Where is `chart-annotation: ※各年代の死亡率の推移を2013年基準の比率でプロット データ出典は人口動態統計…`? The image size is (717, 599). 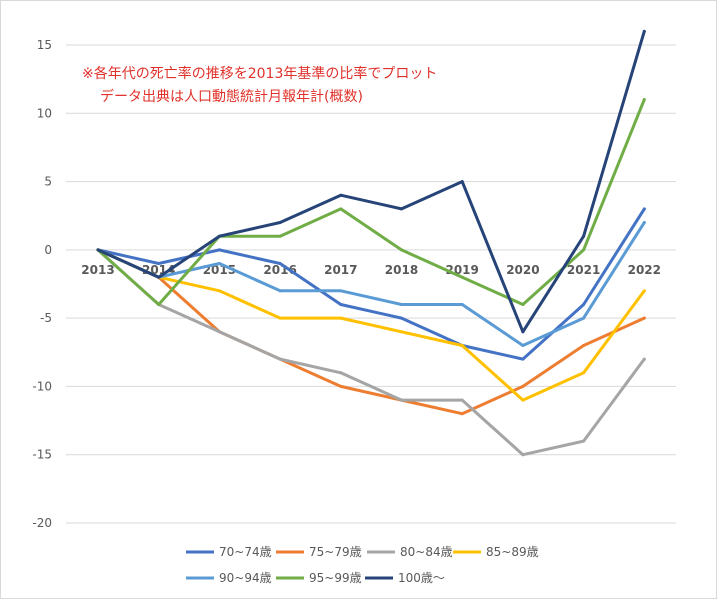 chart-annotation: ※各年代の死亡率の推移を2013年基準の比率でプロット データ出典は人口動態統計… is located at coordinates (259, 85).